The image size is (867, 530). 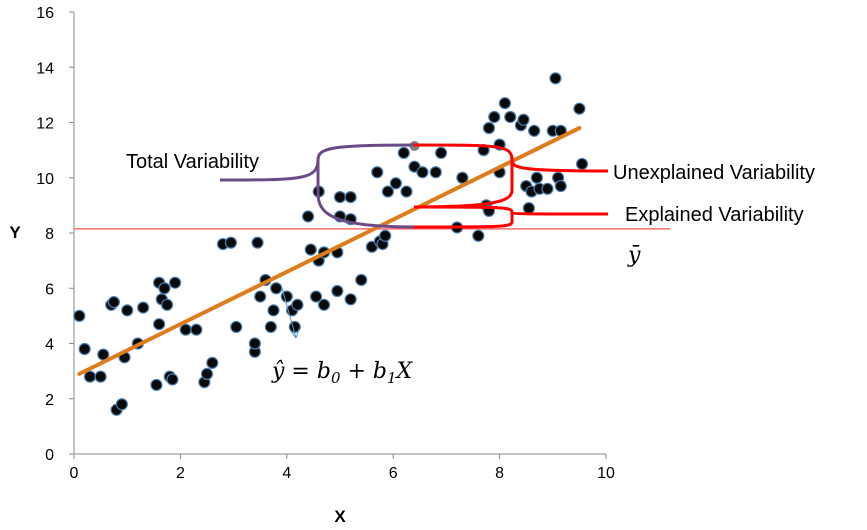 I want to click on y-tick-label: 10, so click(x=45, y=179).